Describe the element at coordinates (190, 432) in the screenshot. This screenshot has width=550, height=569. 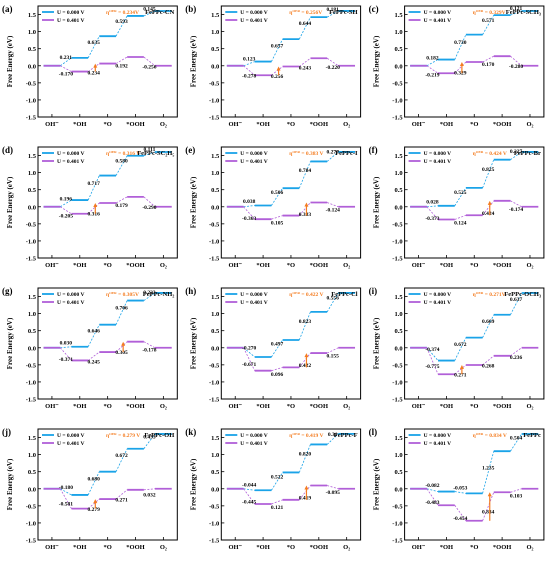
I see `panel-letter: (k)` at that location.